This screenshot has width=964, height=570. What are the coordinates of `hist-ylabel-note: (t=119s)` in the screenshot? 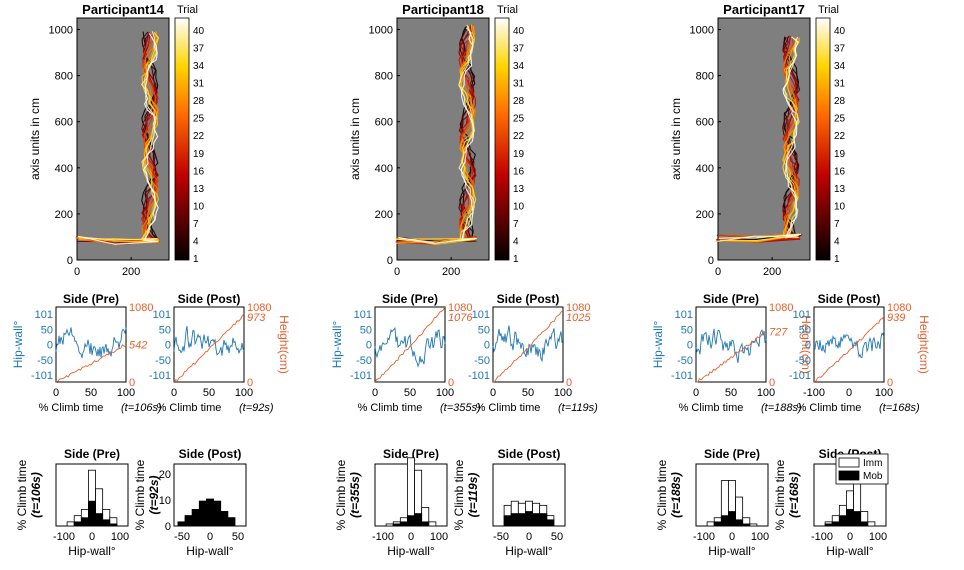 It's located at (473, 495).